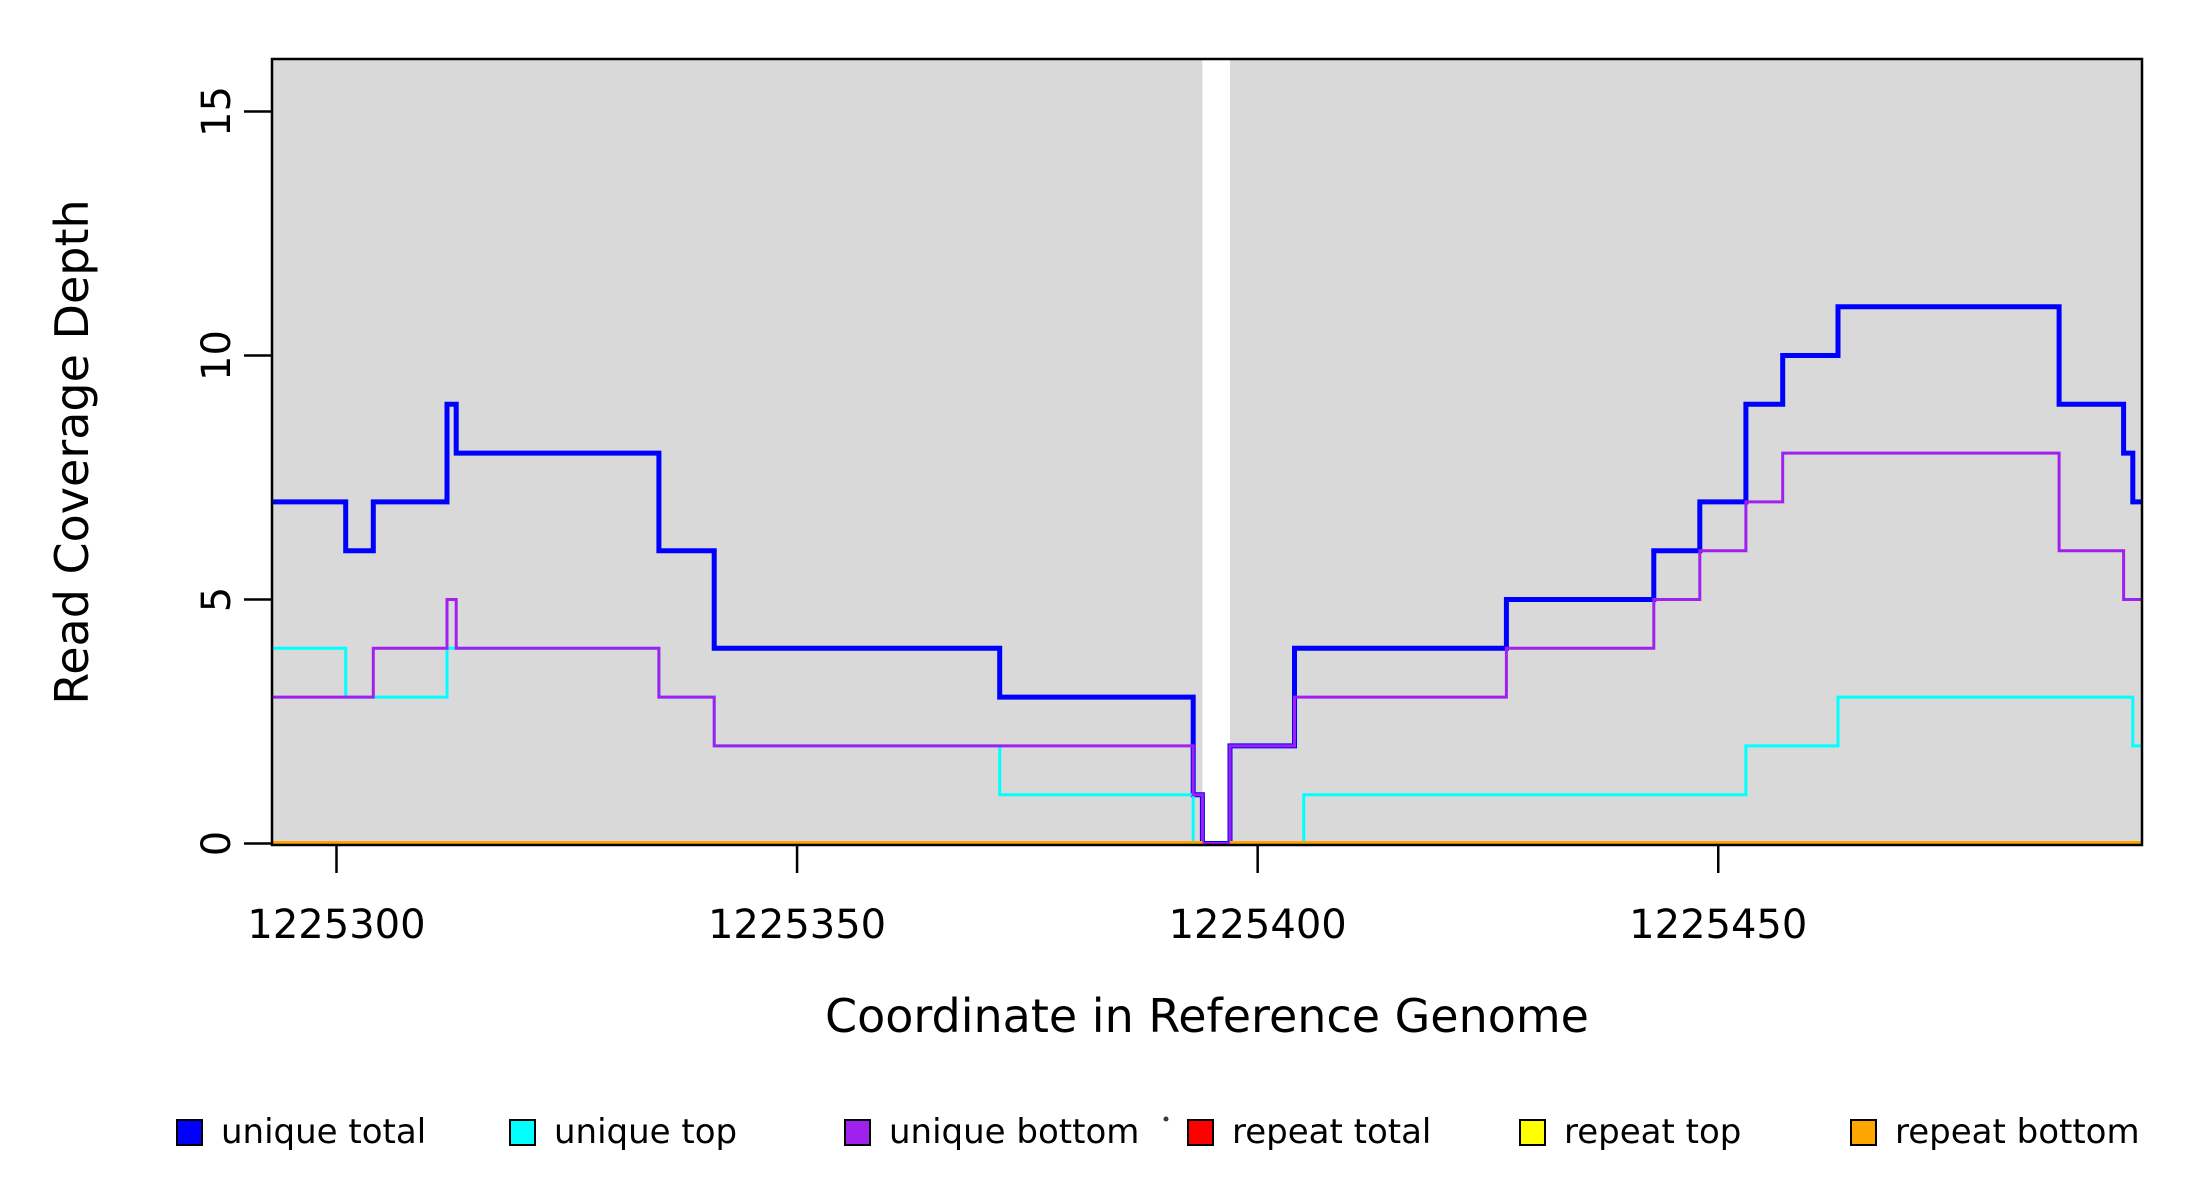 This screenshot has width=2200, height=1200. Describe the element at coordinates (1216, 452) in the screenshot. I see `no-data-band` at that location.